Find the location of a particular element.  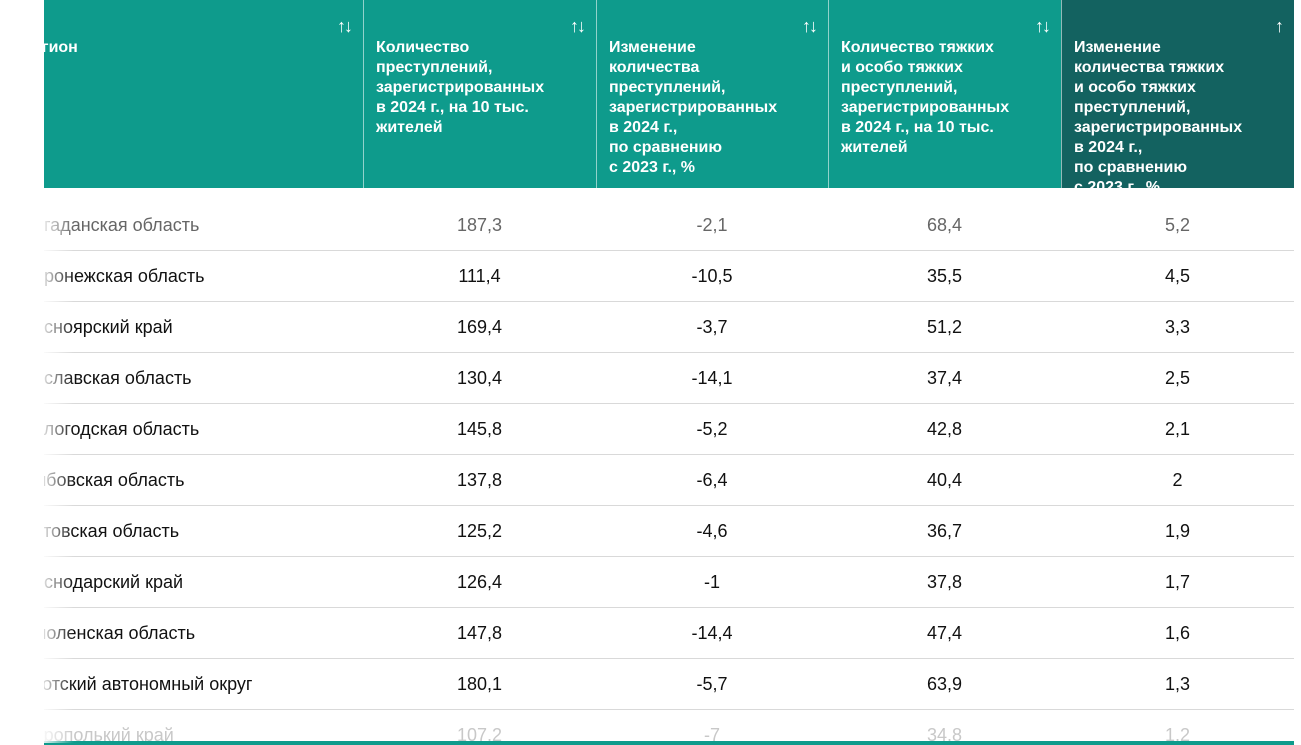

table-row: аснодарский край 126,4 -1 37,8 1,7 is located at coordinates (669, 582).